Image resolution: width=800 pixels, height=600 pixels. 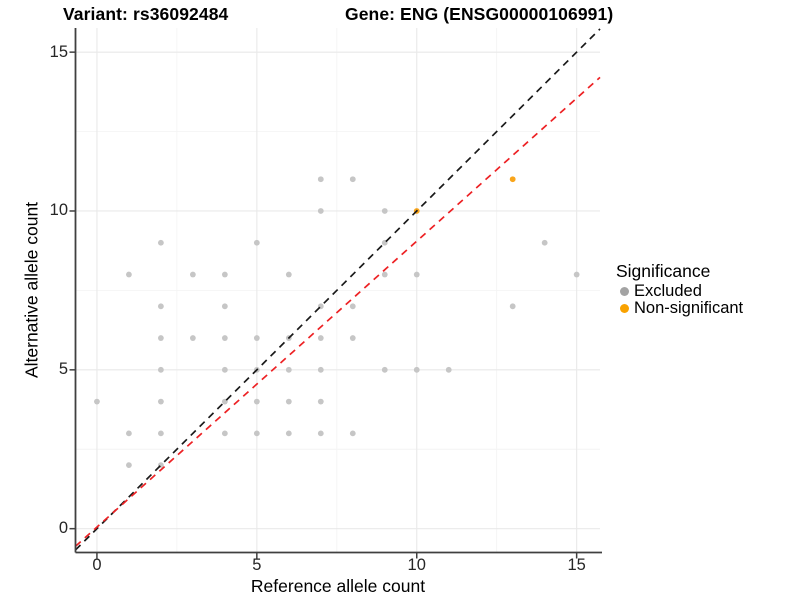 I want to click on x-tick-label: 0, so click(x=97, y=565).